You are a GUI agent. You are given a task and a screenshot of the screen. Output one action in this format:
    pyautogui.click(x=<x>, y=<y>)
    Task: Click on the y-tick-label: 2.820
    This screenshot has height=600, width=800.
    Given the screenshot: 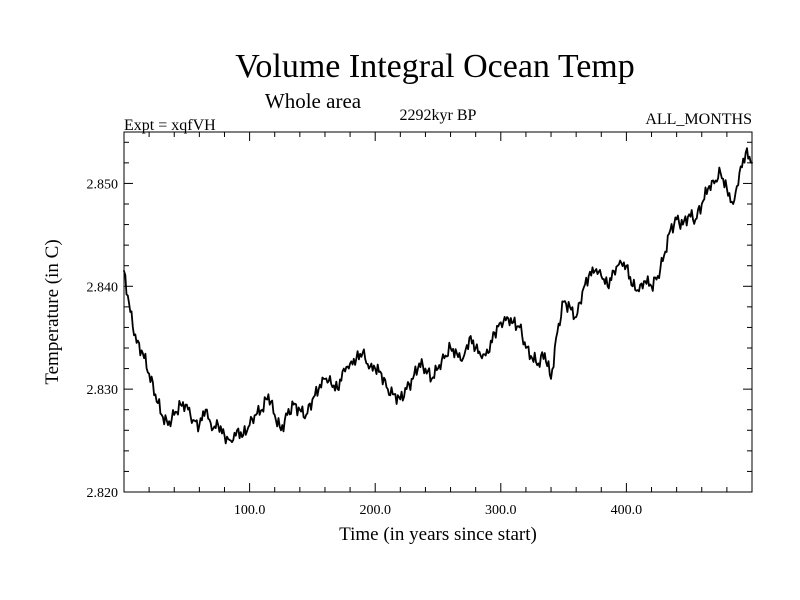 What is the action you would take?
    pyautogui.click(x=103, y=493)
    